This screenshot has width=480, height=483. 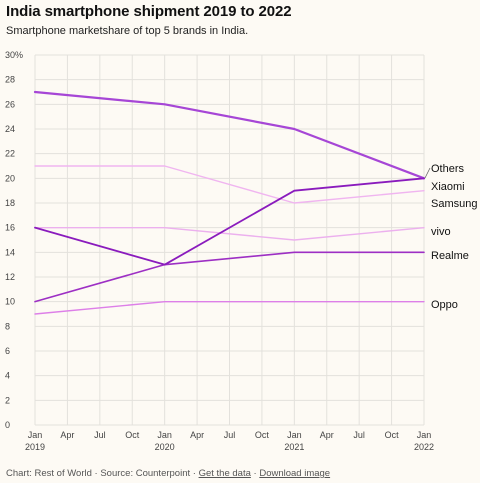 What do you see at coordinates (7, 326) in the screenshot?
I see `y-tick-label: 8` at bounding box center [7, 326].